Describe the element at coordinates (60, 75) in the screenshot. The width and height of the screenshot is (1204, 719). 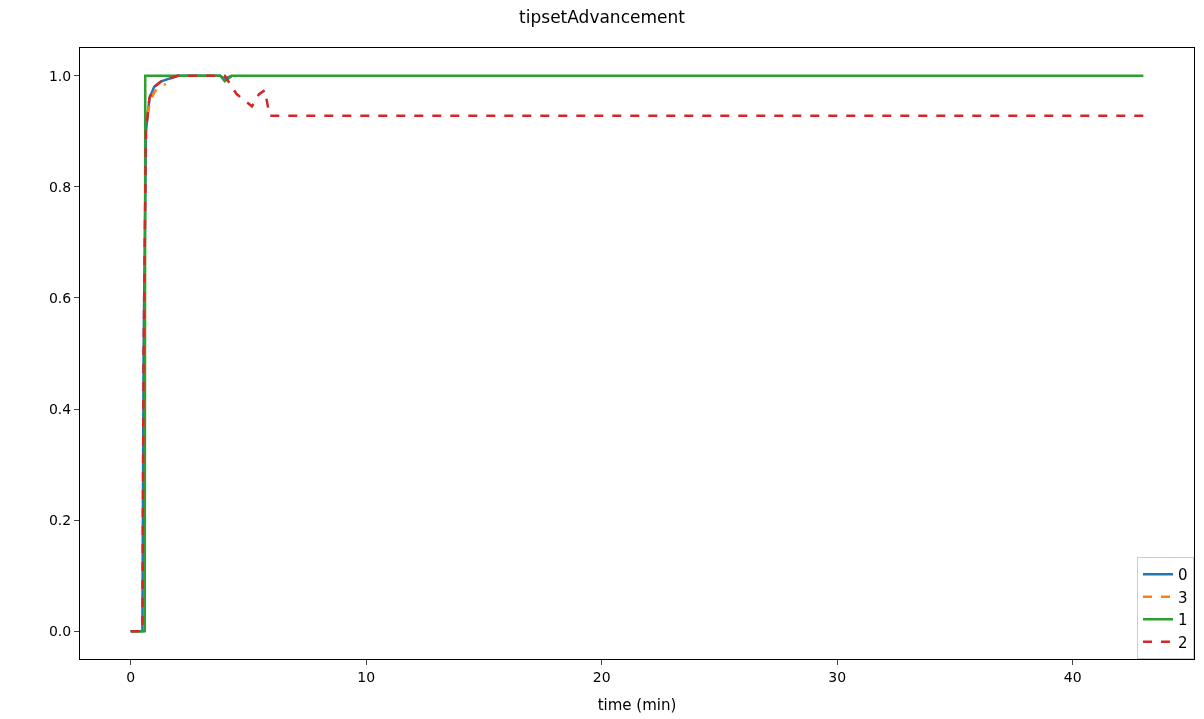
I see `y-tick-label: 1.0` at that location.